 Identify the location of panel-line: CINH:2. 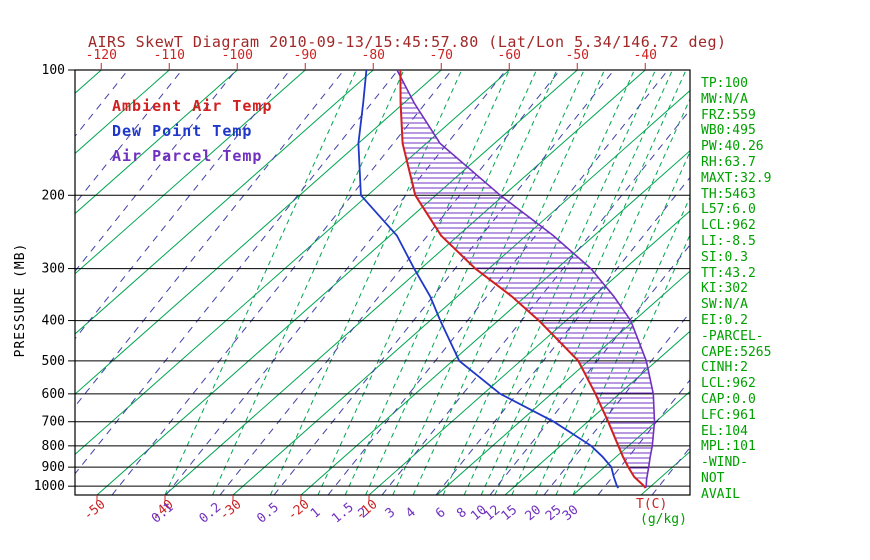
(724, 368).